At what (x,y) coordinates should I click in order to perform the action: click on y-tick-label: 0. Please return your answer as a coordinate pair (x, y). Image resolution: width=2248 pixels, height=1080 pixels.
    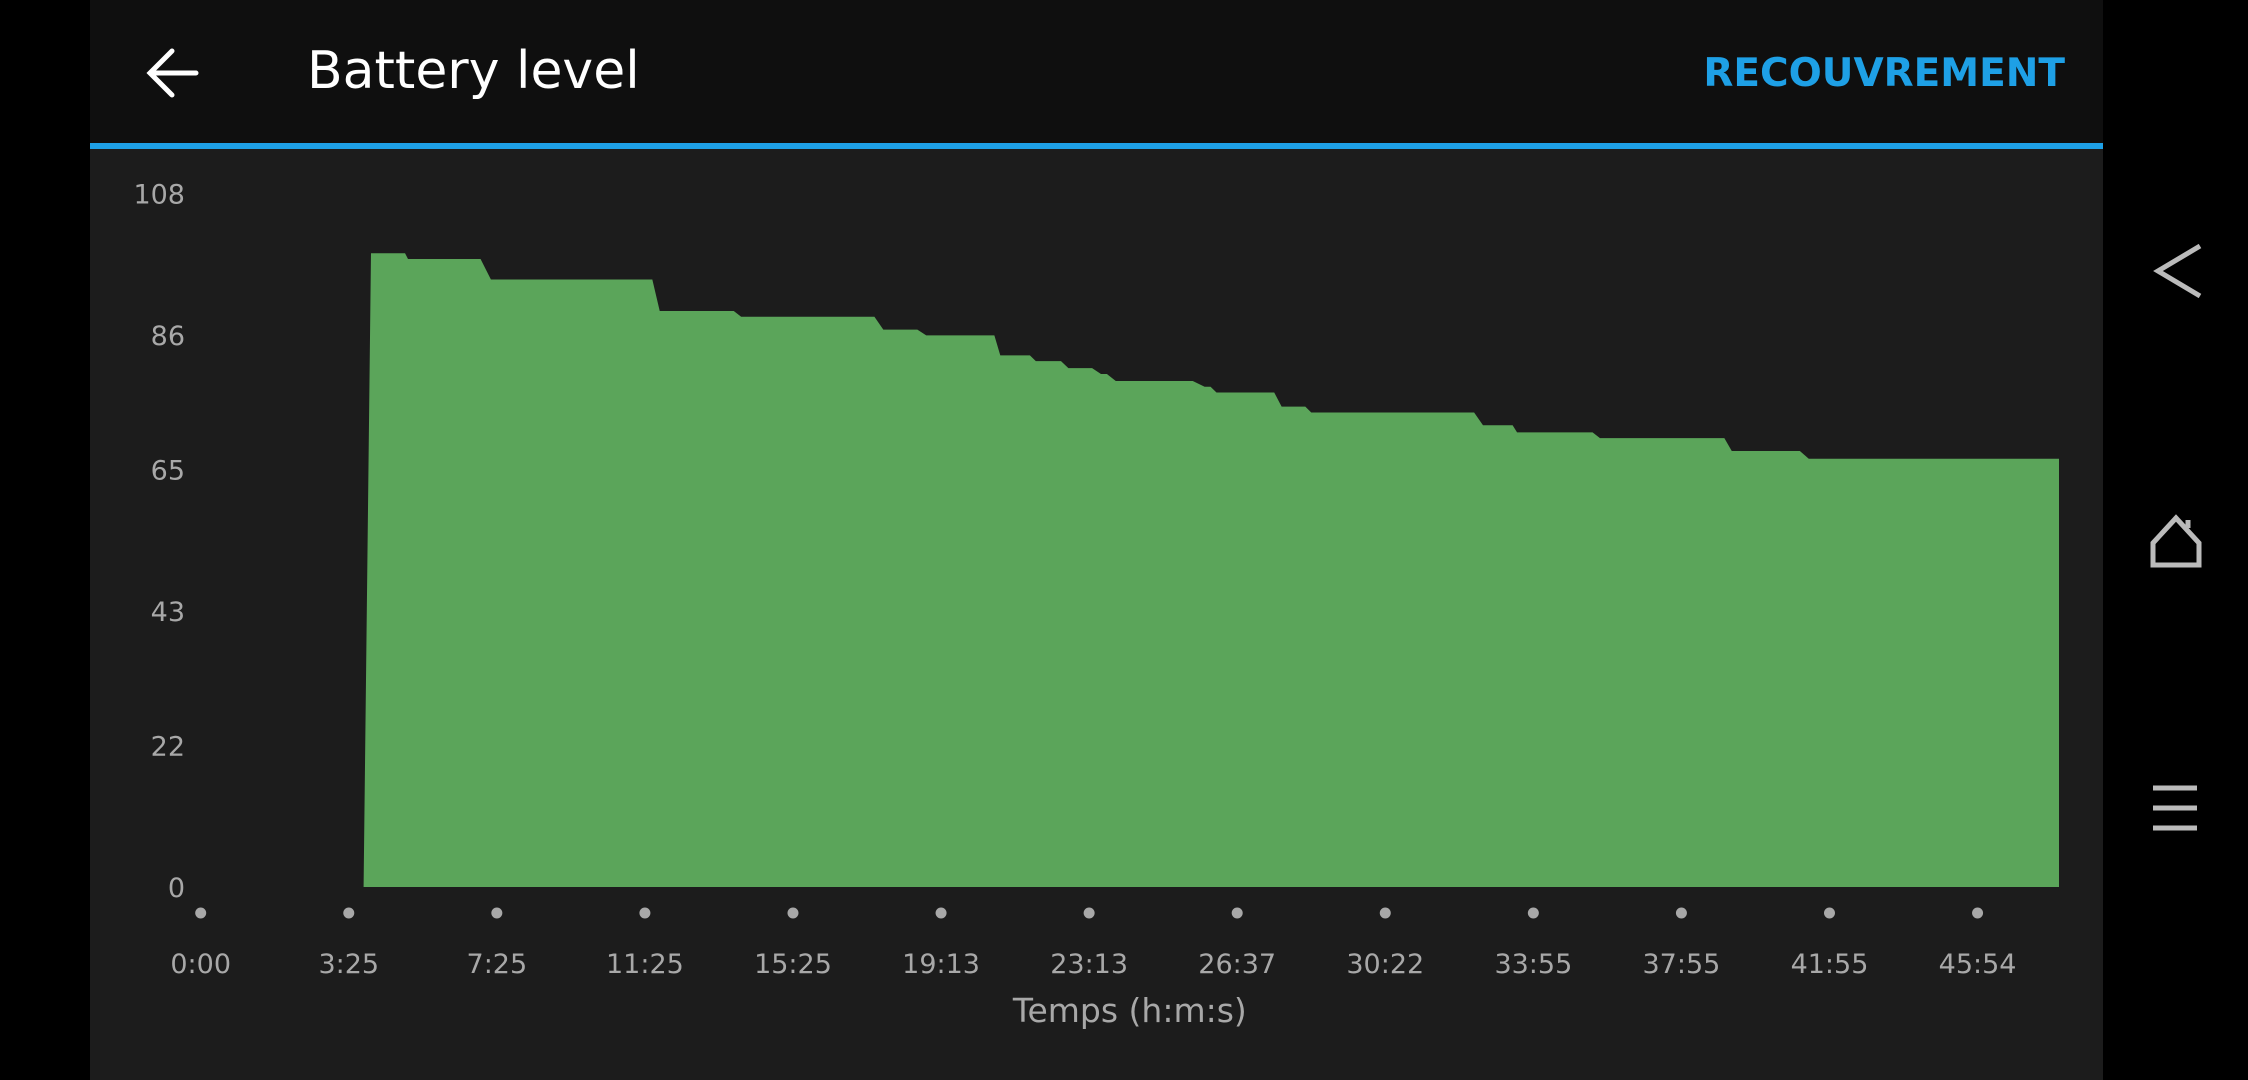
    Looking at the image, I should click on (176, 888).